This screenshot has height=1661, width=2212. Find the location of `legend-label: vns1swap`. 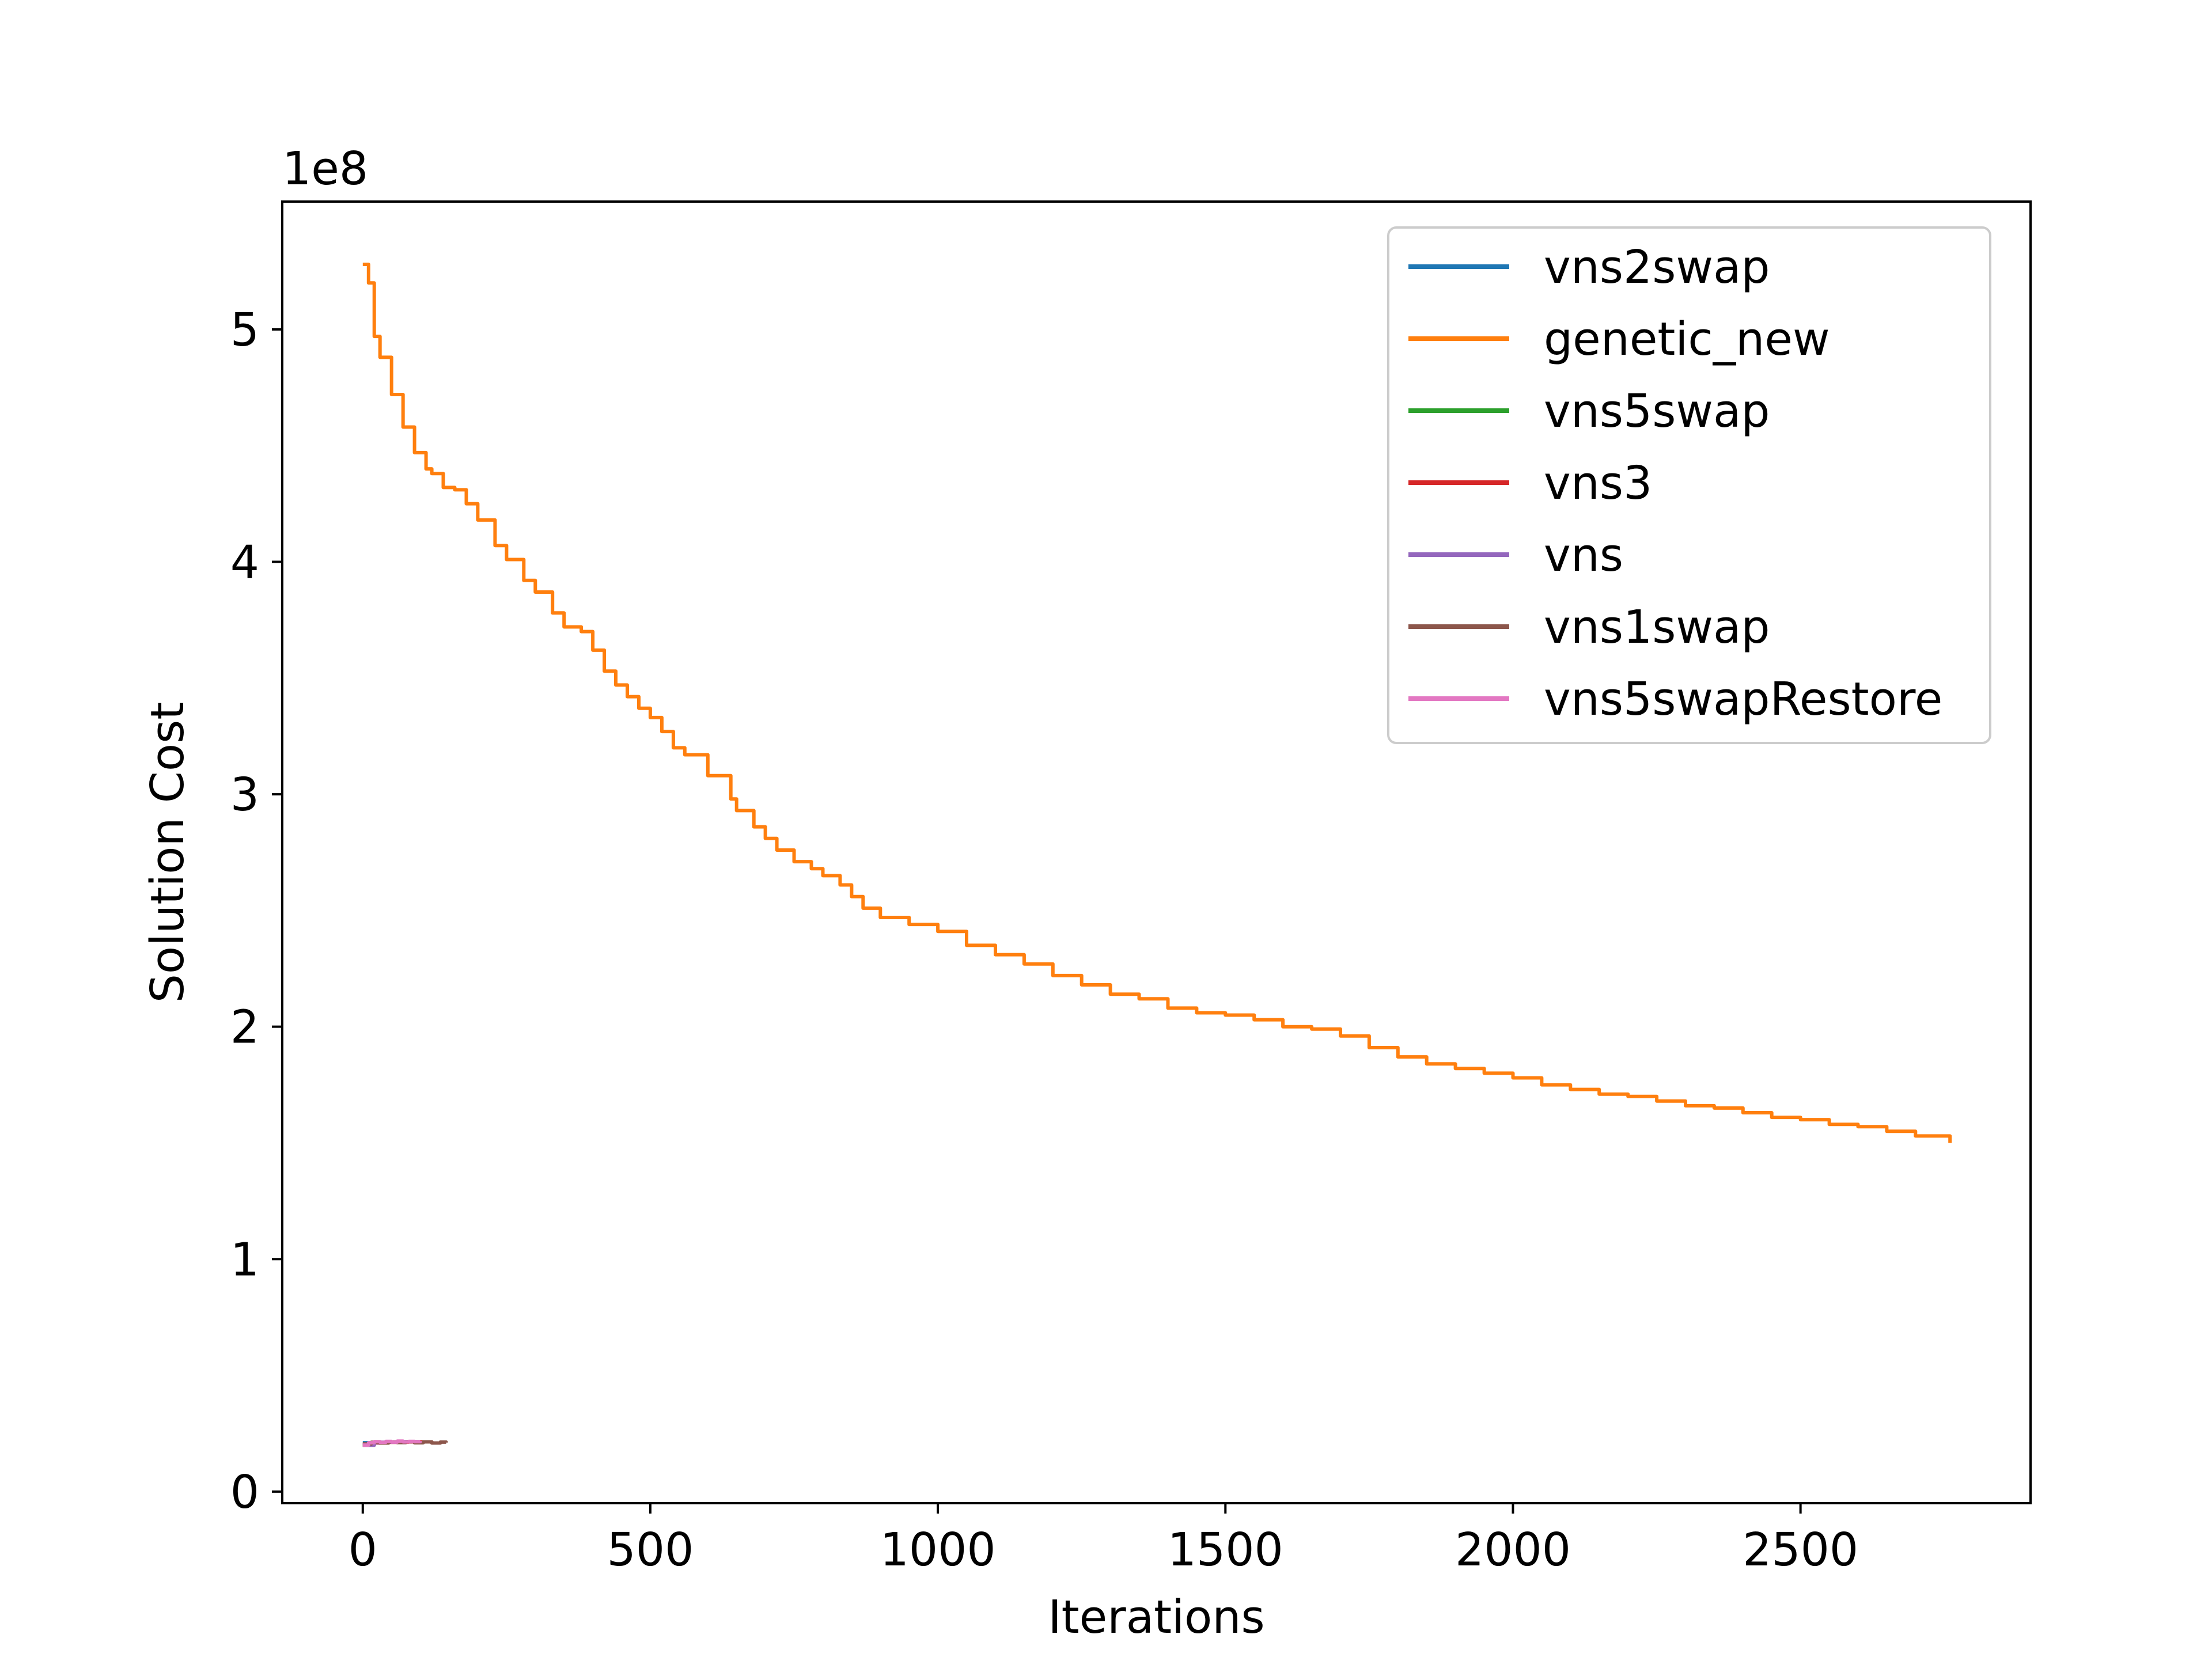

legend-label: vns1swap is located at coordinates (1657, 627).